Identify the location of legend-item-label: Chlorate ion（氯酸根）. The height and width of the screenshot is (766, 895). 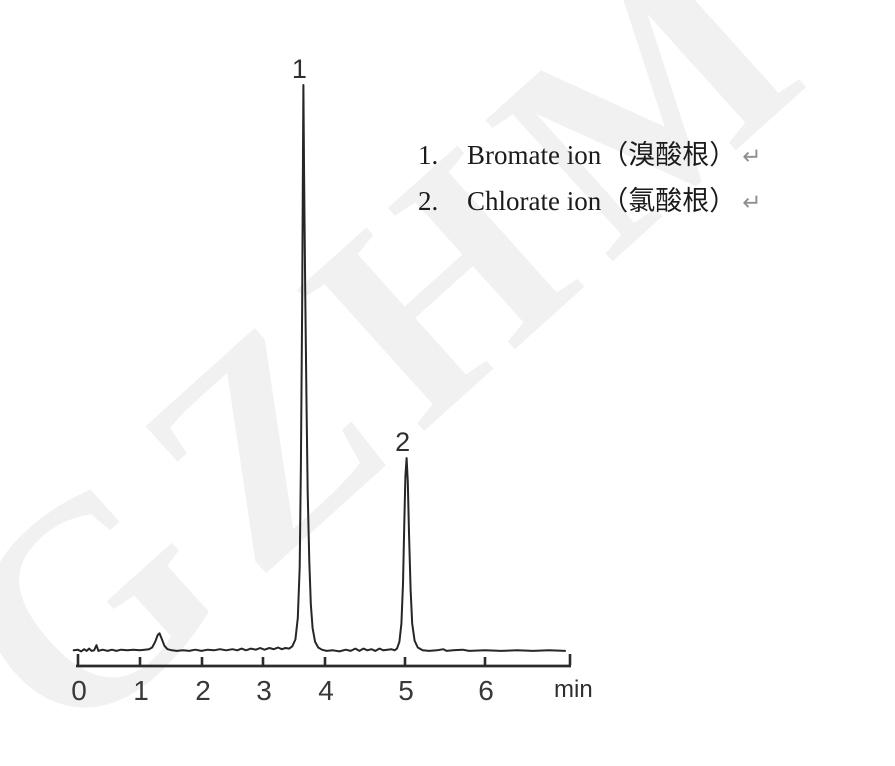
(602, 201).